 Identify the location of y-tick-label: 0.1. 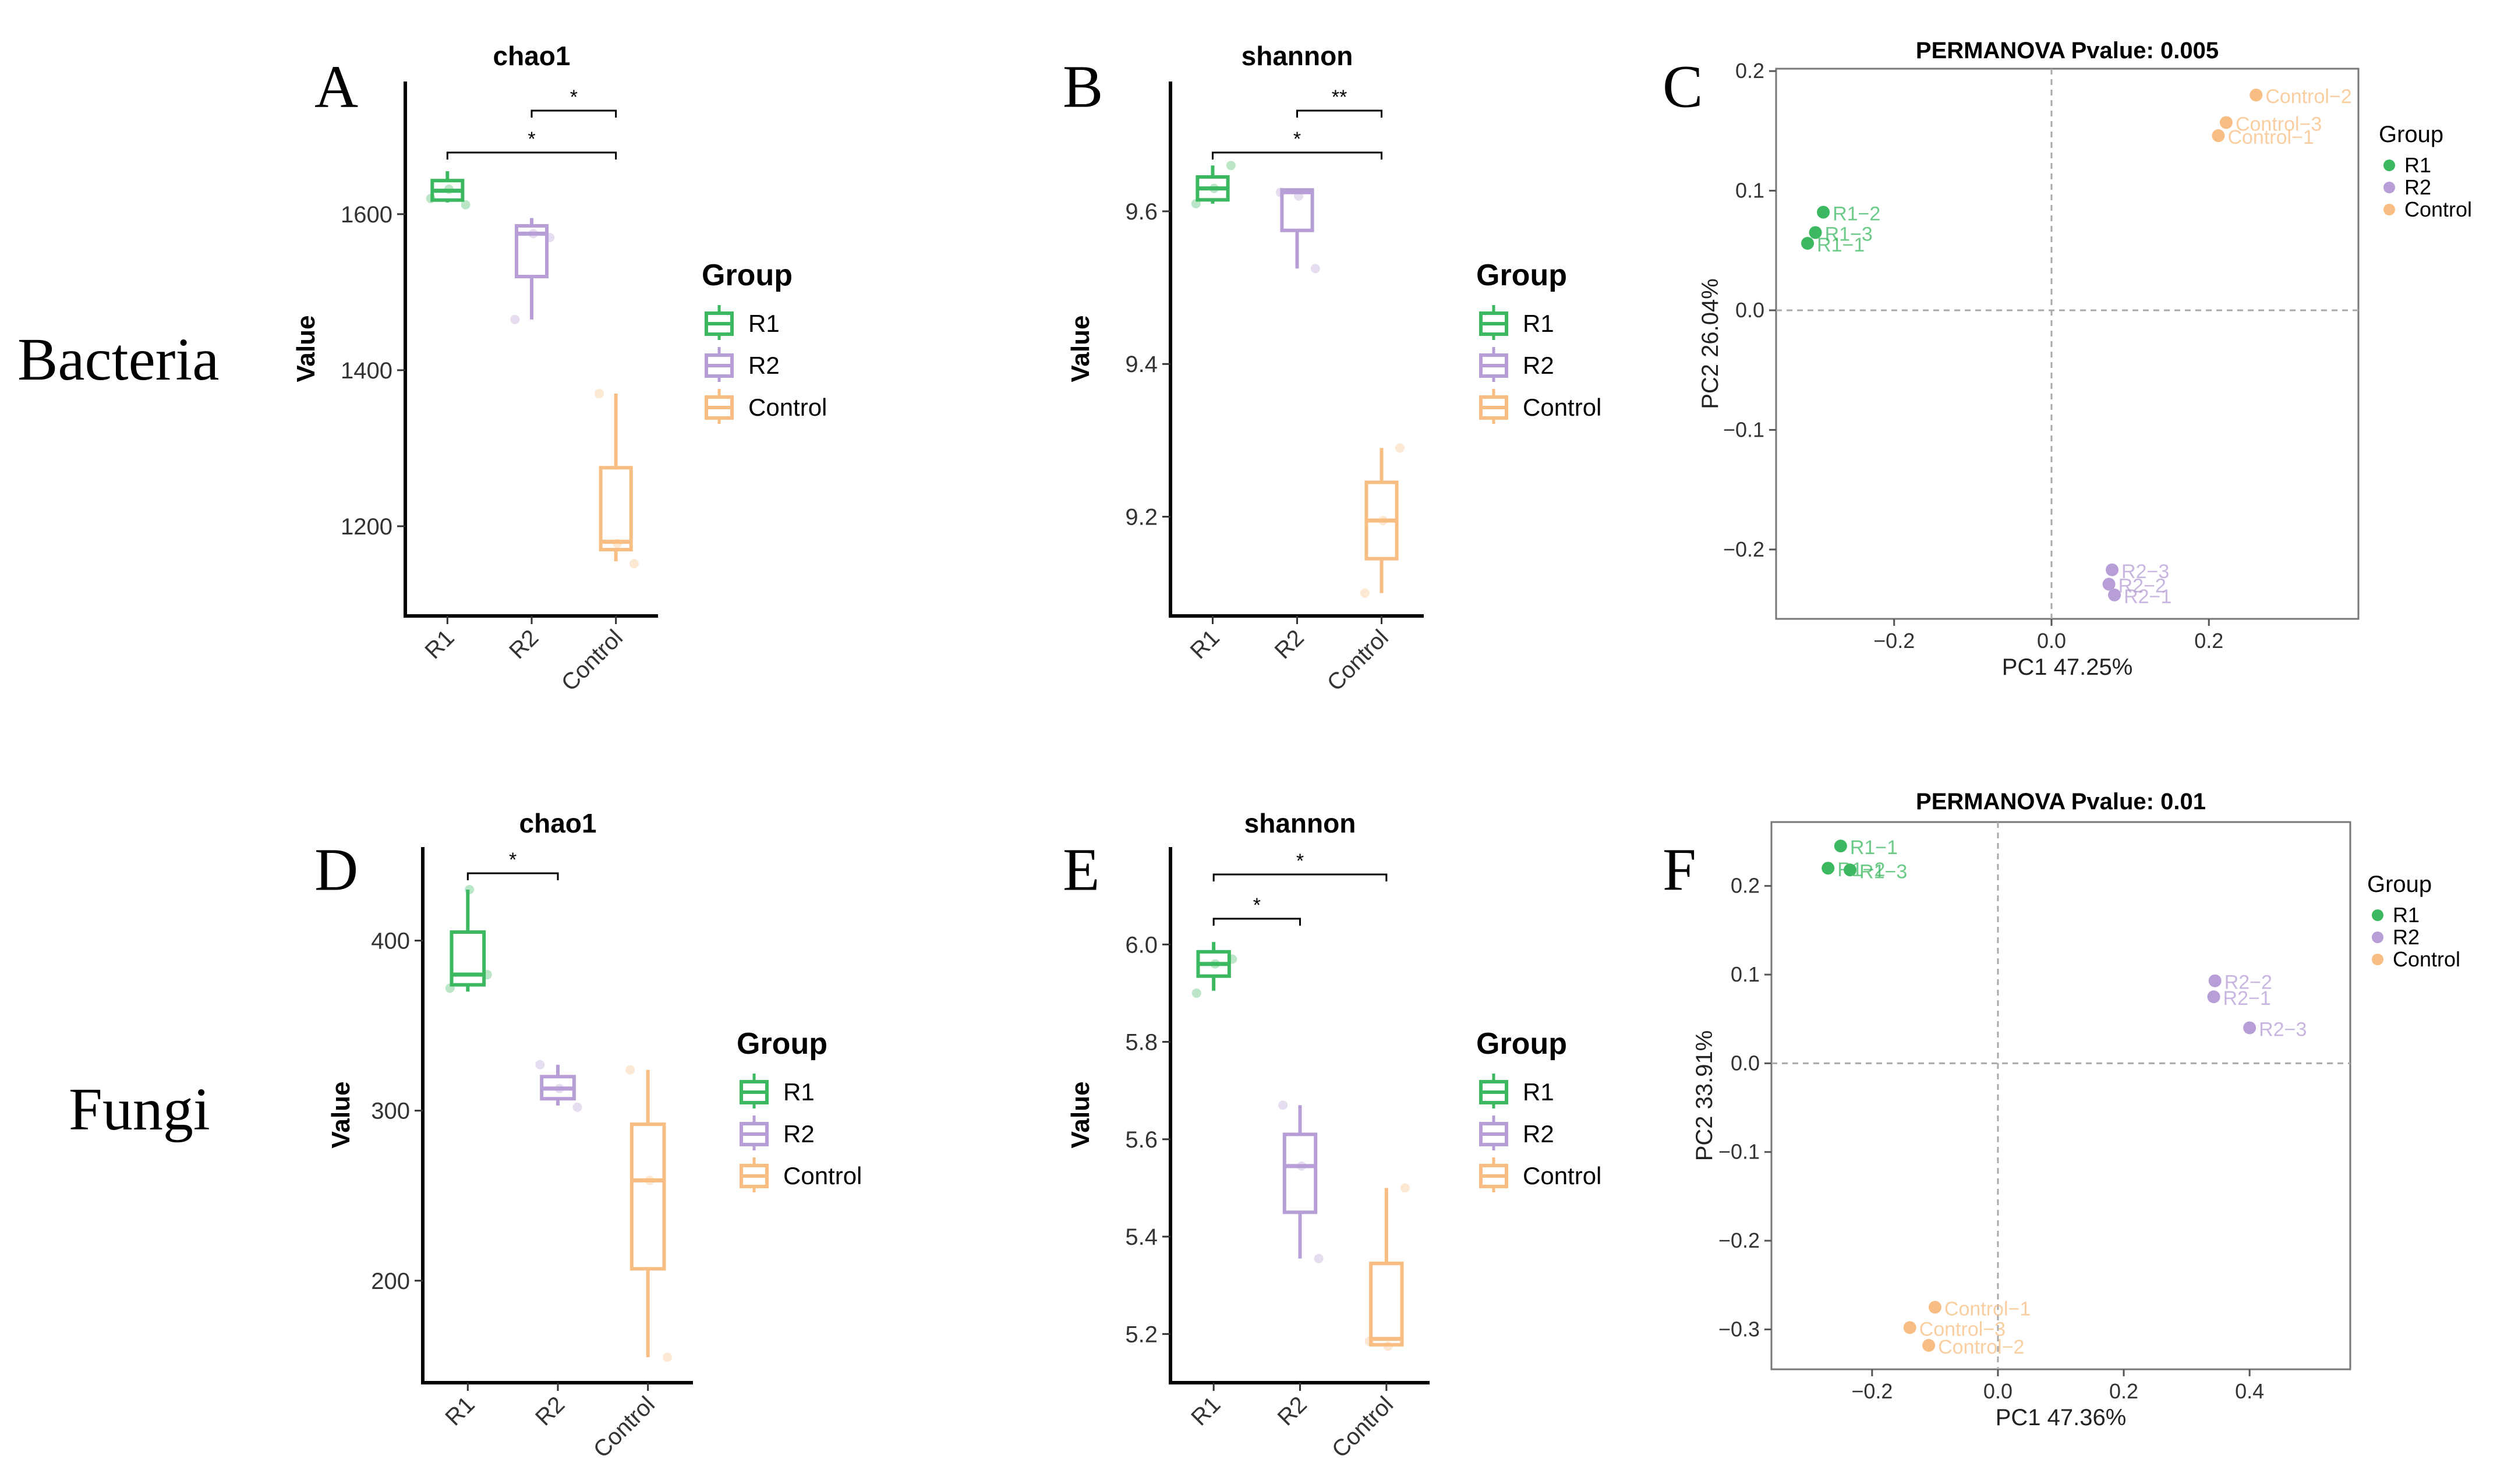
(1745, 974).